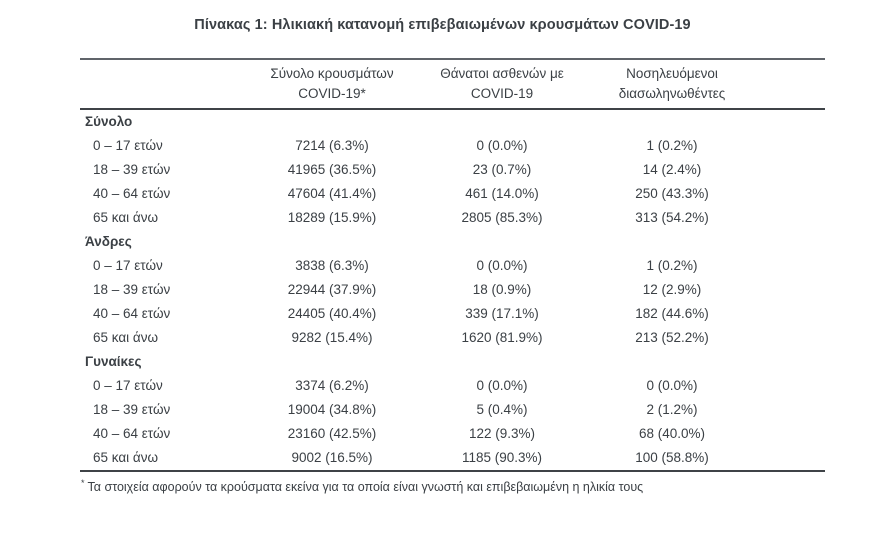 This screenshot has width=880, height=549. I want to click on deaths-cell: 1620 (81.9%), so click(502, 337).